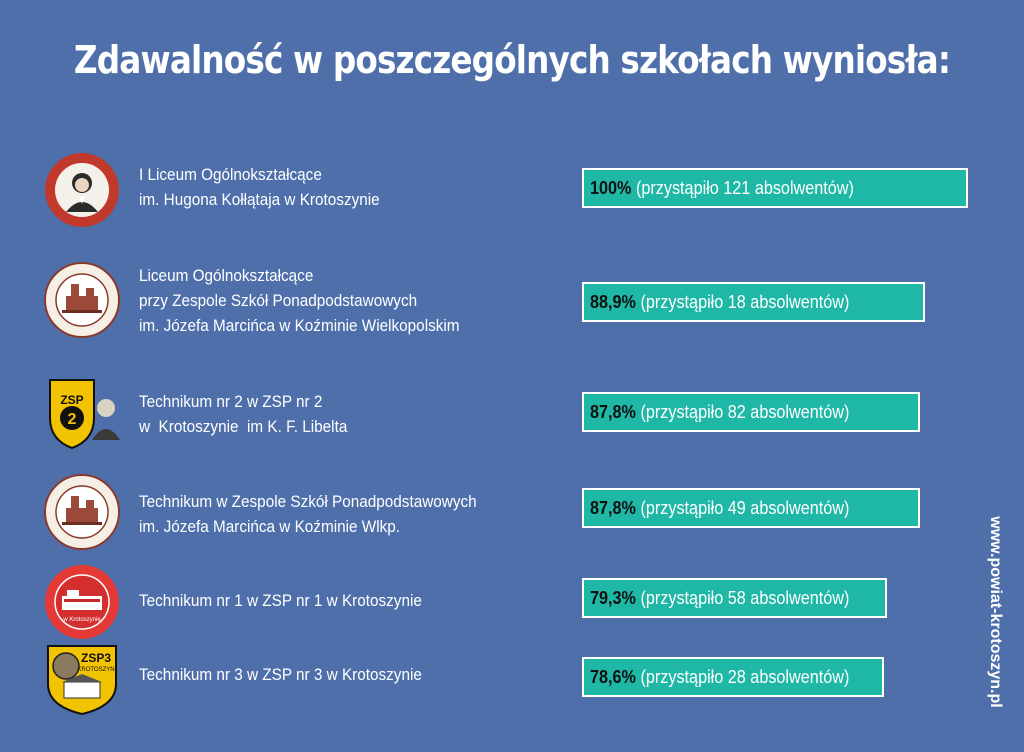  What do you see at coordinates (745, 676) in the screenshot?
I see `participants-note: (przystąpiło 28 absolwentów)` at bounding box center [745, 676].